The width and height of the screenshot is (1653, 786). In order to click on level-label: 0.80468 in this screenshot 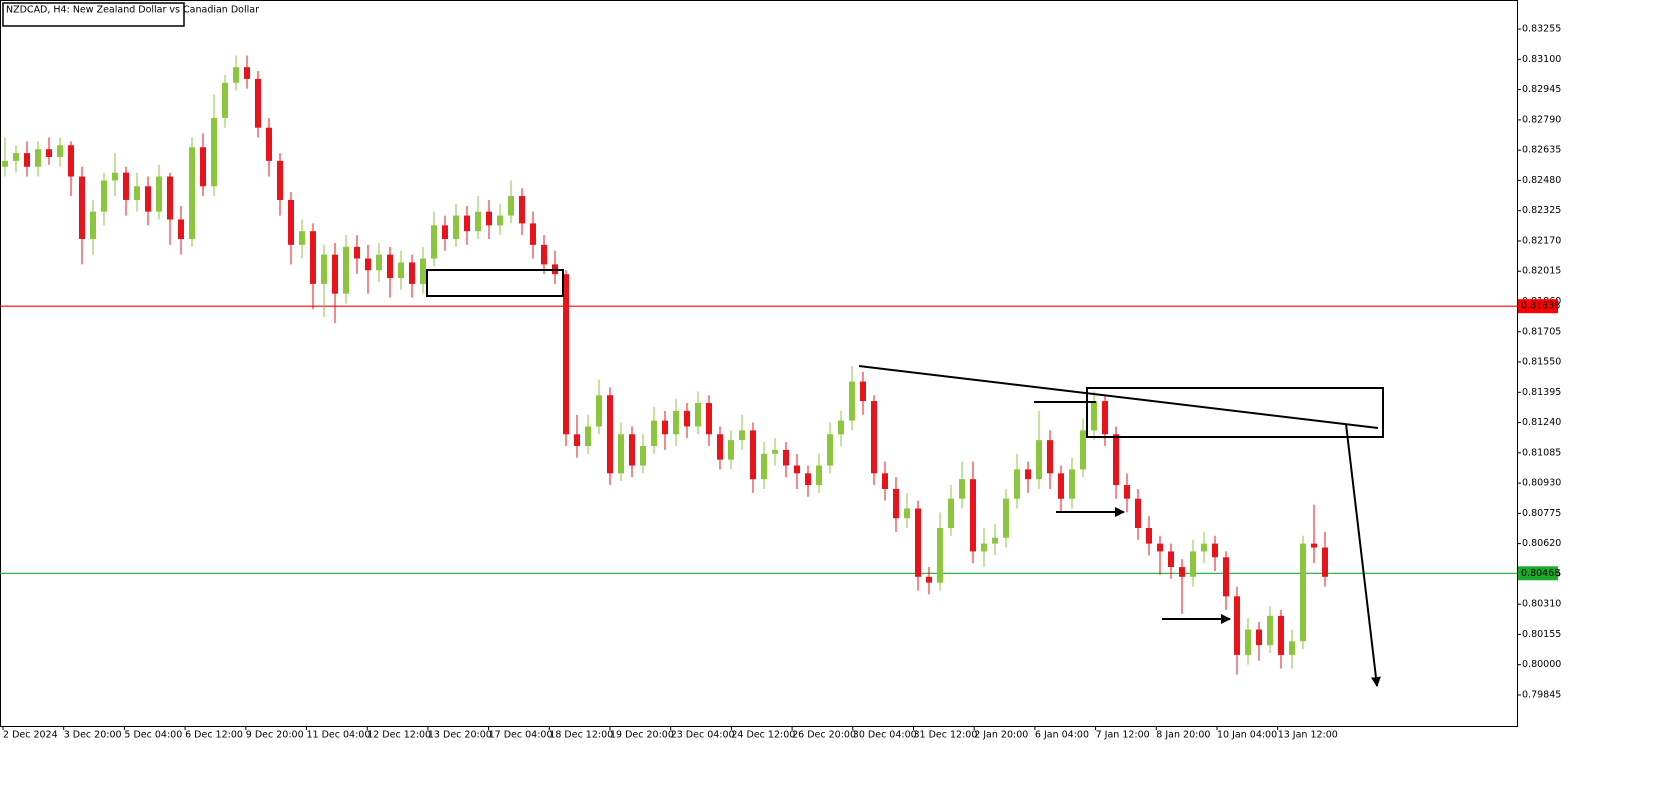, I will do `click(1540, 573)`.